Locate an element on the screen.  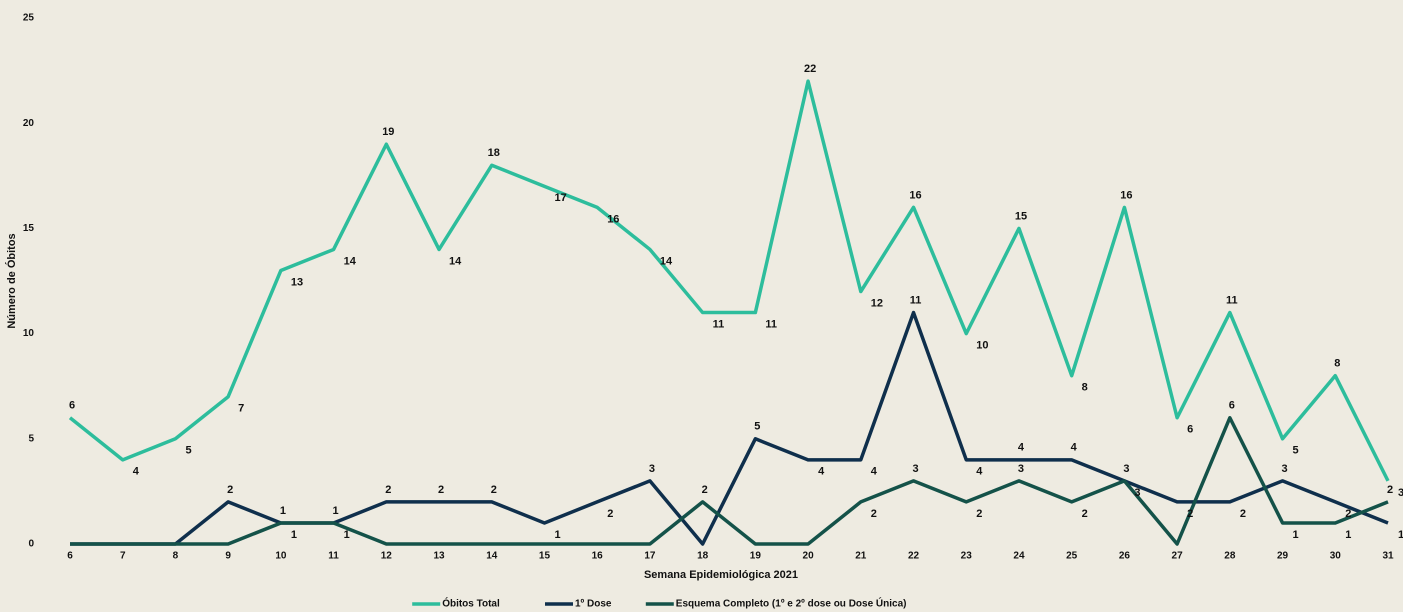
x-tick-label: 21 is located at coordinates (861, 556).